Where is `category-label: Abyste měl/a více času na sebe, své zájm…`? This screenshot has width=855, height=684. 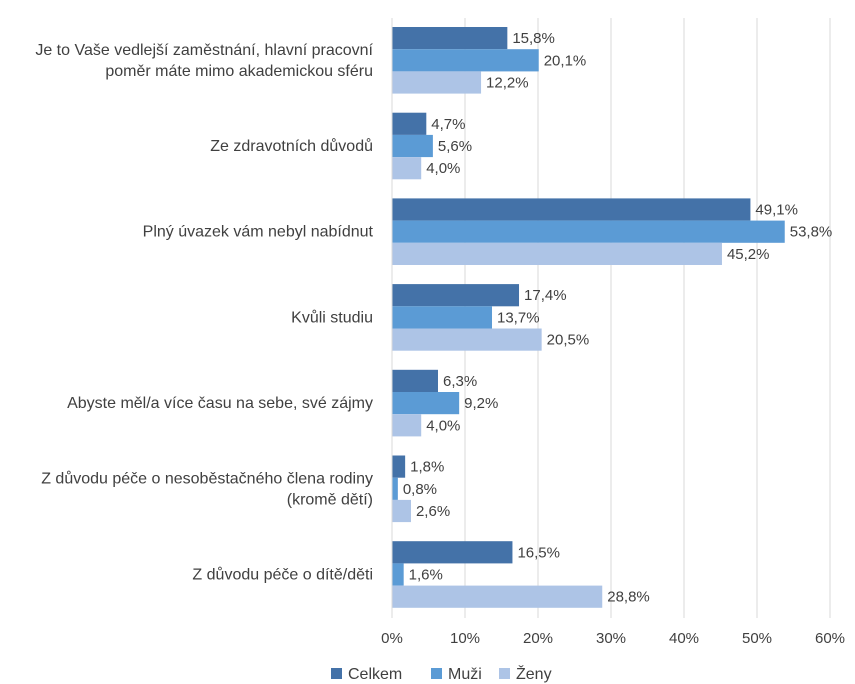 category-label: Abyste měl/a více času na sebe, své zájm… is located at coordinates (220, 403).